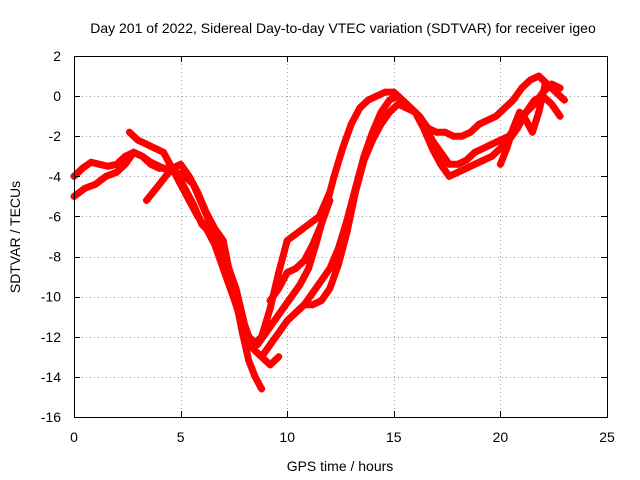 The width and height of the screenshot is (640, 480). What do you see at coordinates (57, 96) in the screenshot?
I see `y-tick-label: 0` at bounding box center [57, 96].